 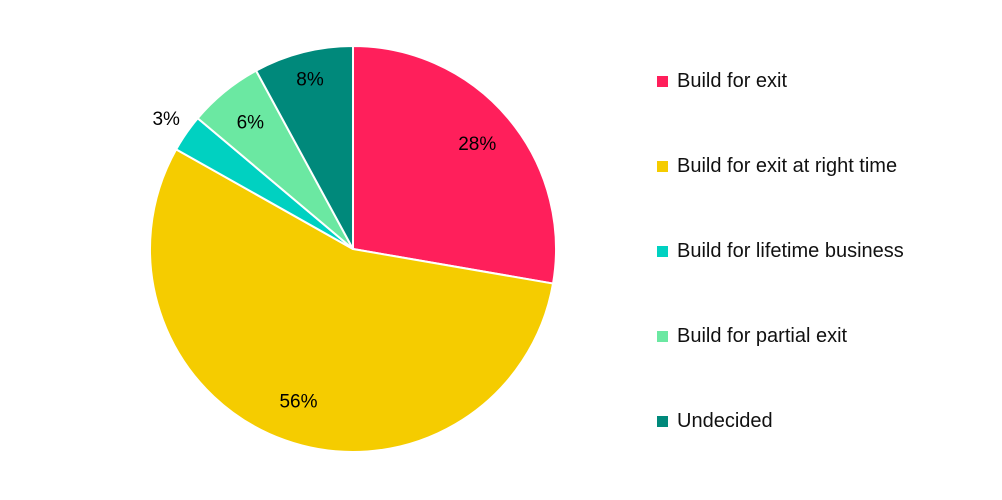 I want to click on data-label-build-for-lifetime-business: 3%, so click(x=166, y=119).